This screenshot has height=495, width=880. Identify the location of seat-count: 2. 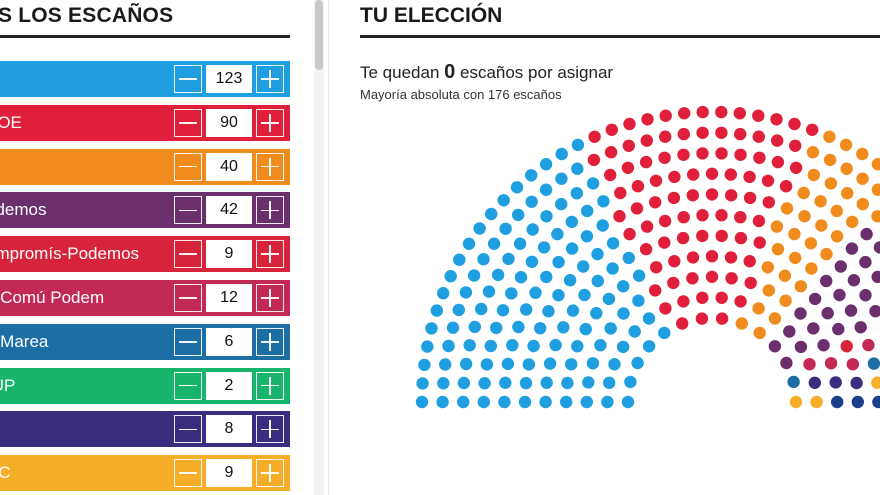
(229, 385).